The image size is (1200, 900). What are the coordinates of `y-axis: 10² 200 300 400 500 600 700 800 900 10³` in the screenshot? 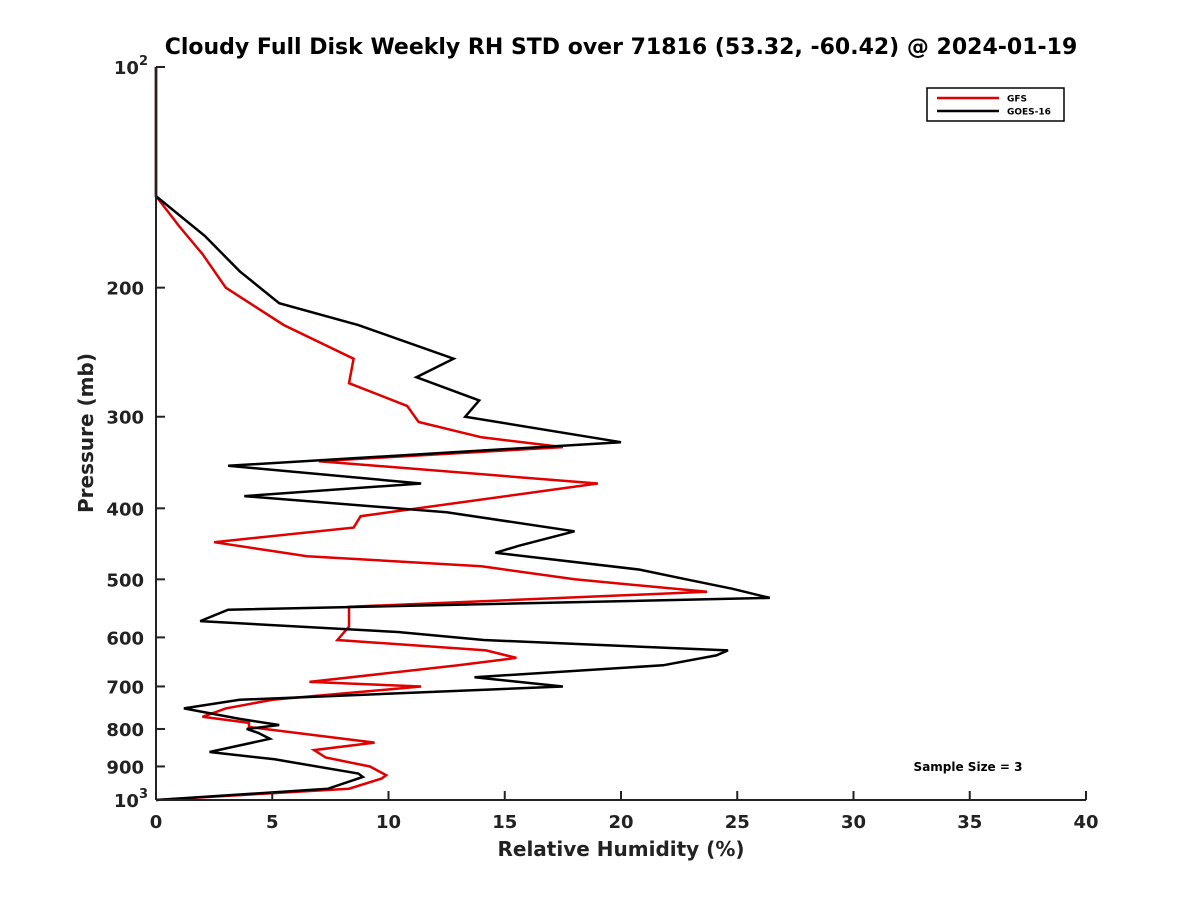 It's located at (135, 433).